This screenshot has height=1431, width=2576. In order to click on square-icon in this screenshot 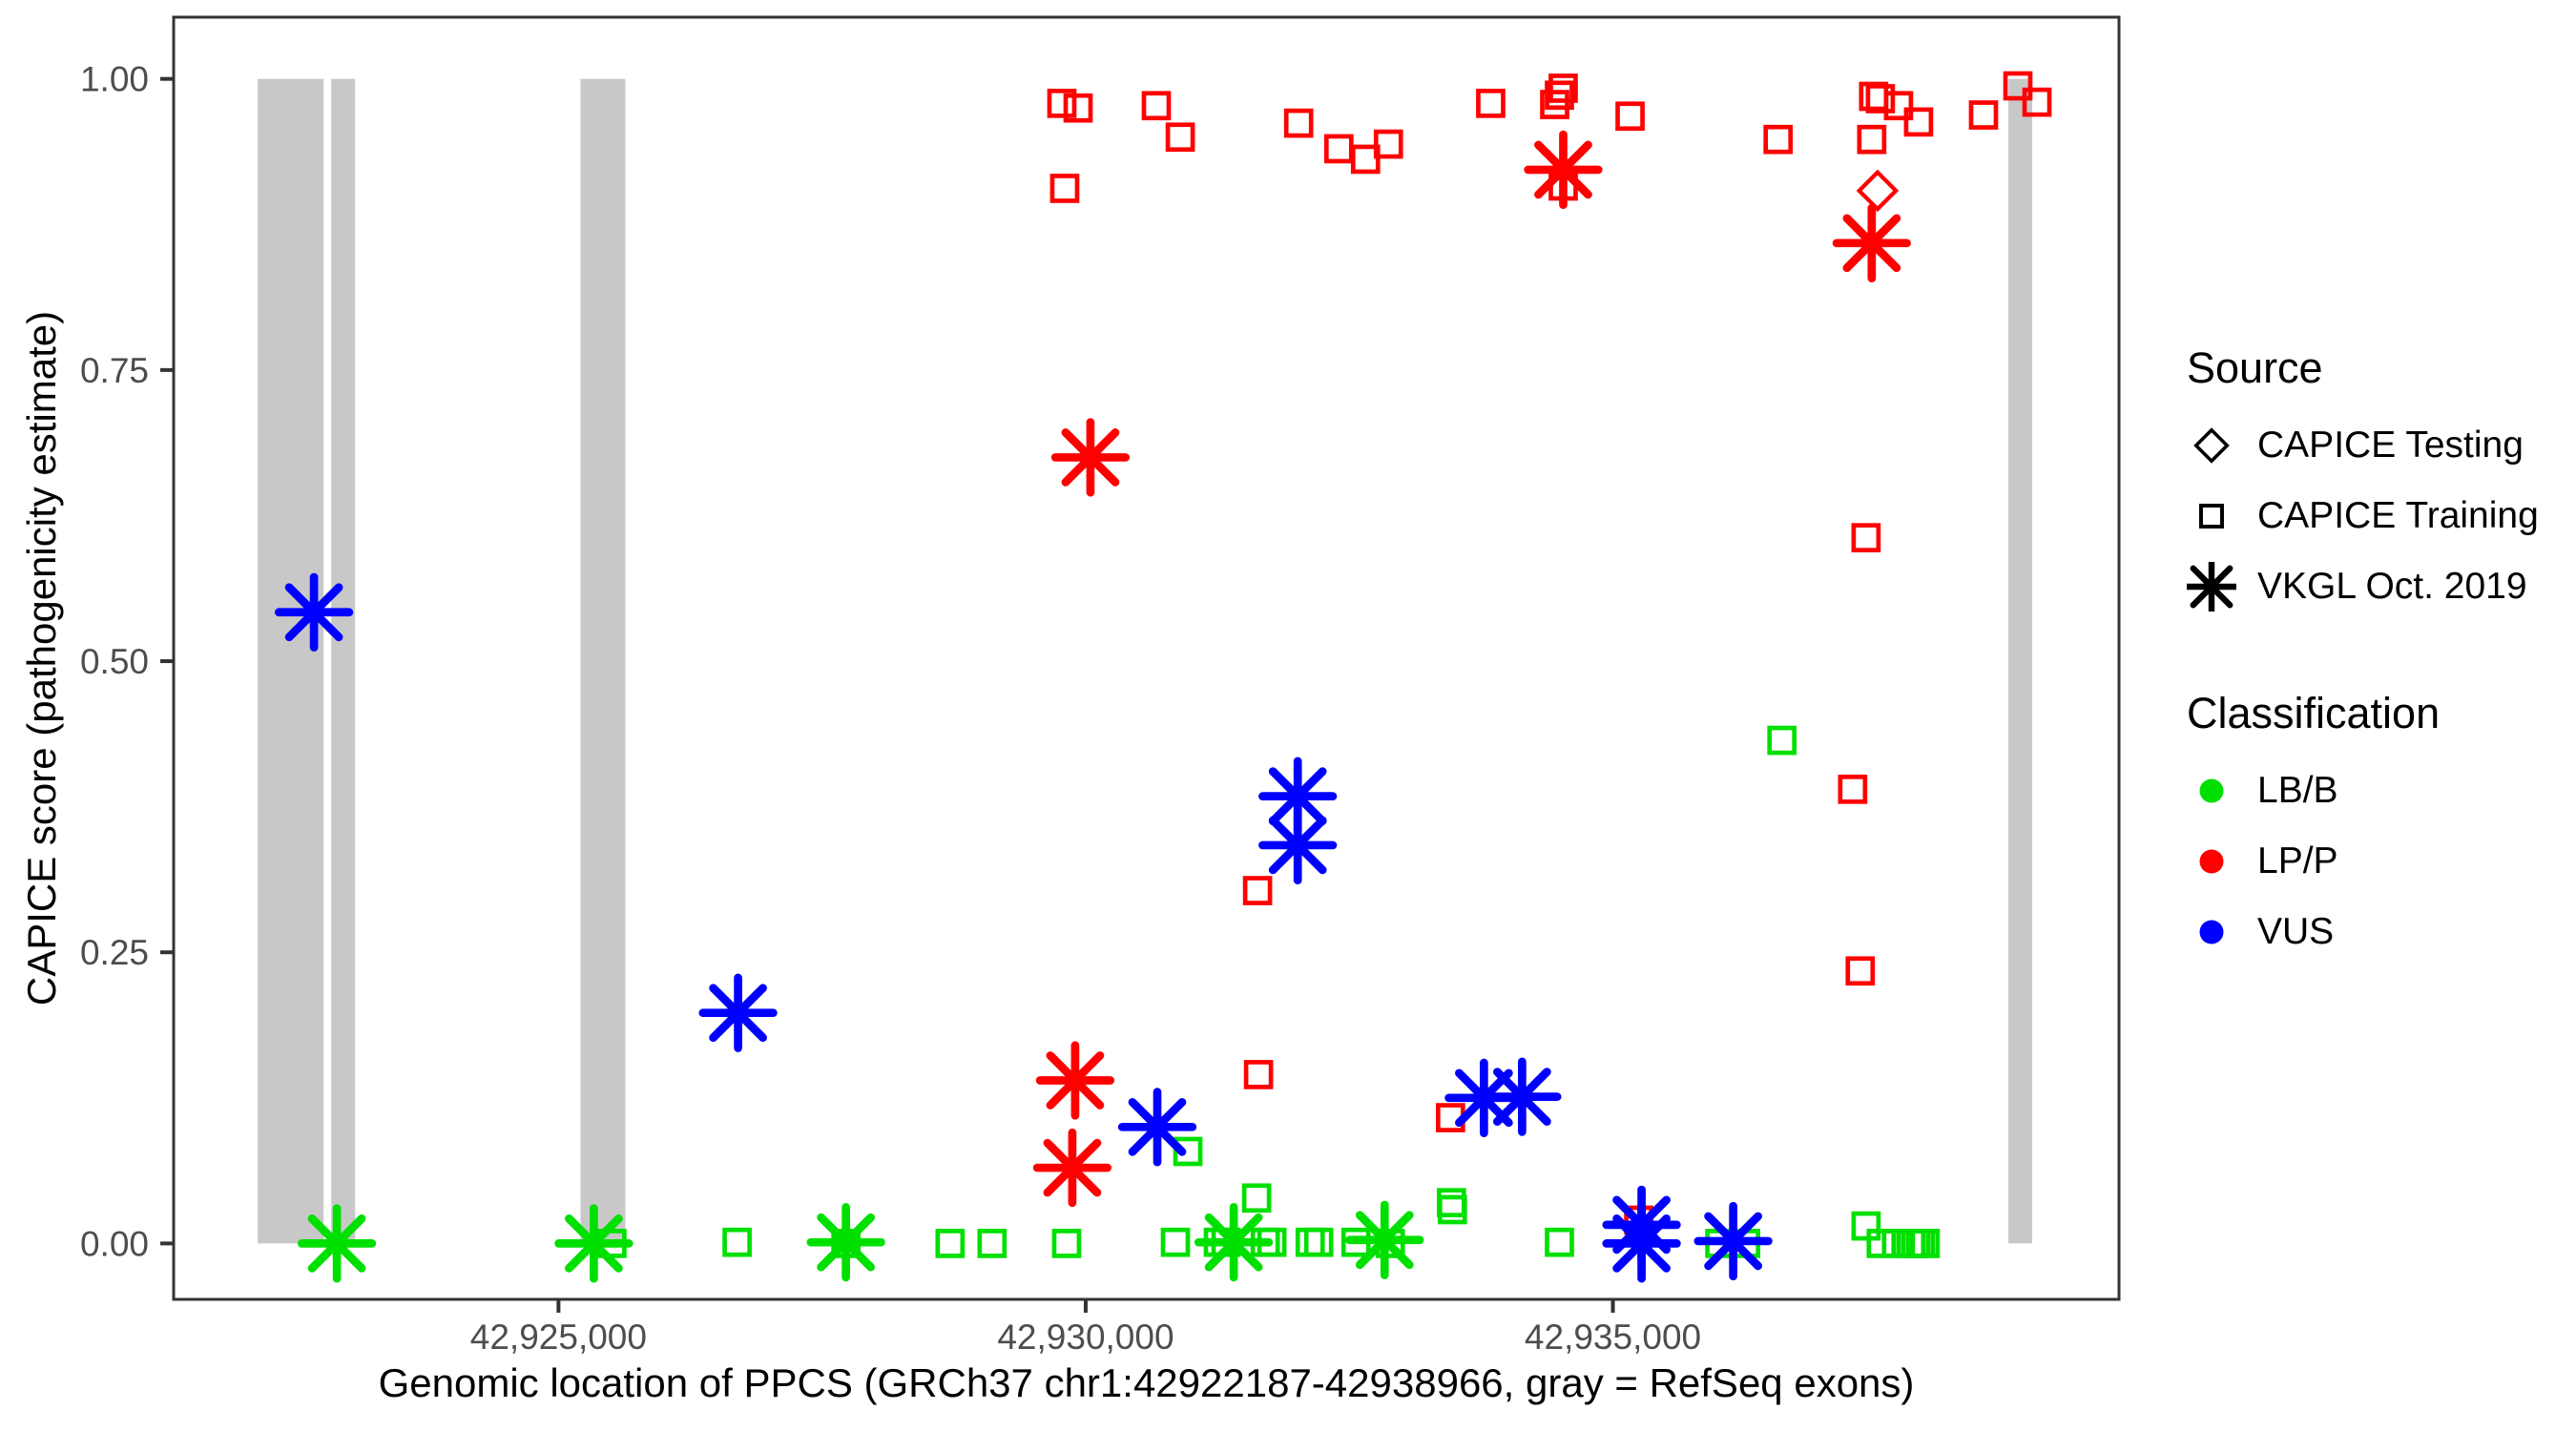, I will do `click(2211, 516)`.